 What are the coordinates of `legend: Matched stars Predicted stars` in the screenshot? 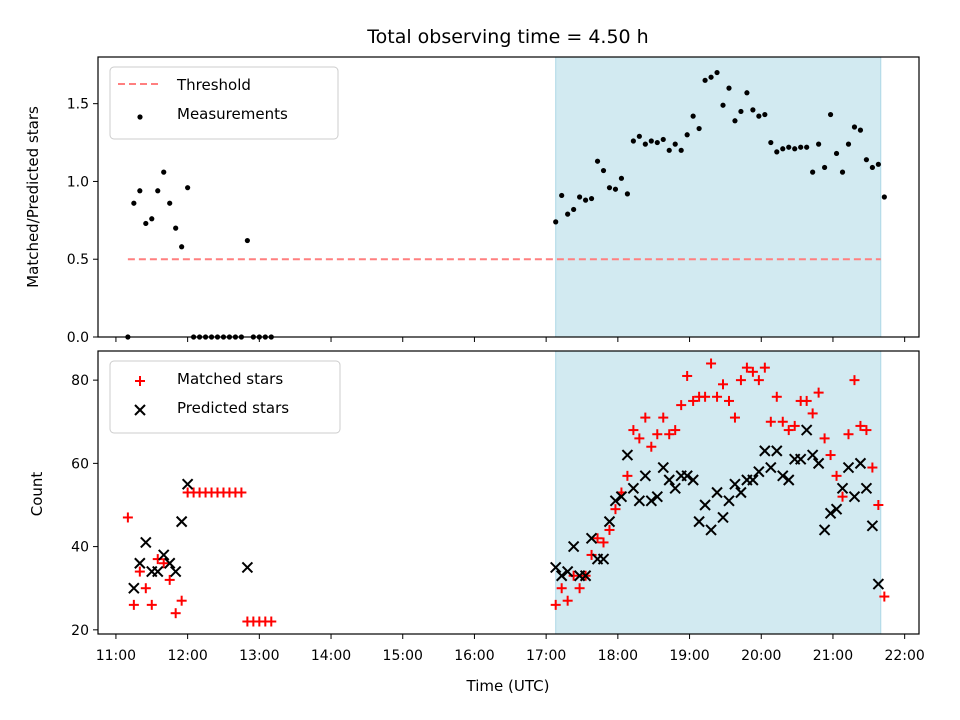 It's located at (225, 397).